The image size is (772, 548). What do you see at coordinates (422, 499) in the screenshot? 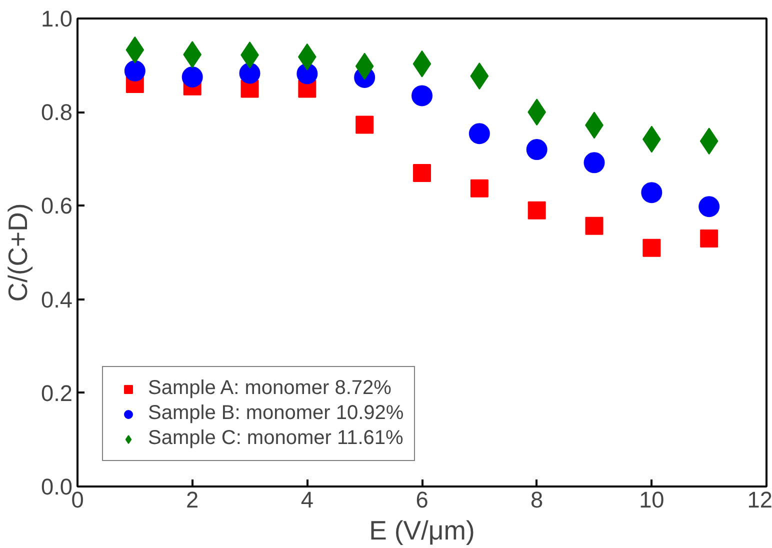
I see `x-tick-label: 6` at bounding box center [422, 499].